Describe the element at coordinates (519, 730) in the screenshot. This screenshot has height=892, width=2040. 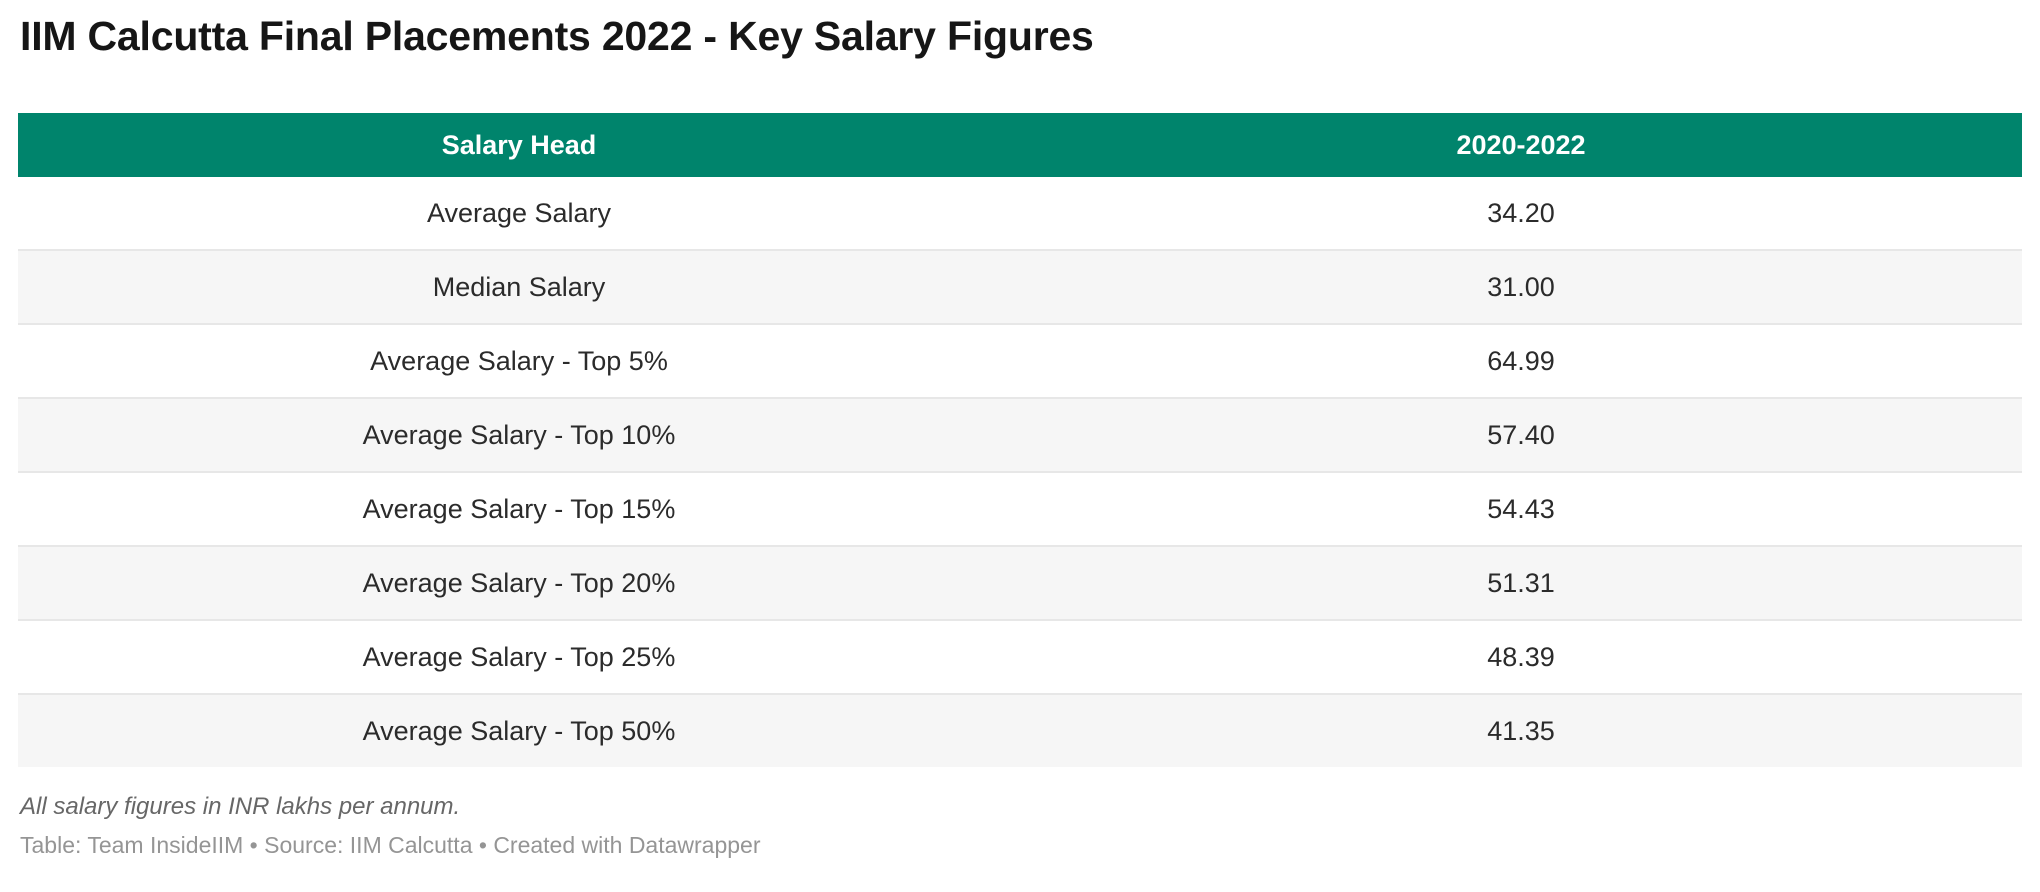
I see `row-label-cell: Average Salary - Top 50%` at that location.